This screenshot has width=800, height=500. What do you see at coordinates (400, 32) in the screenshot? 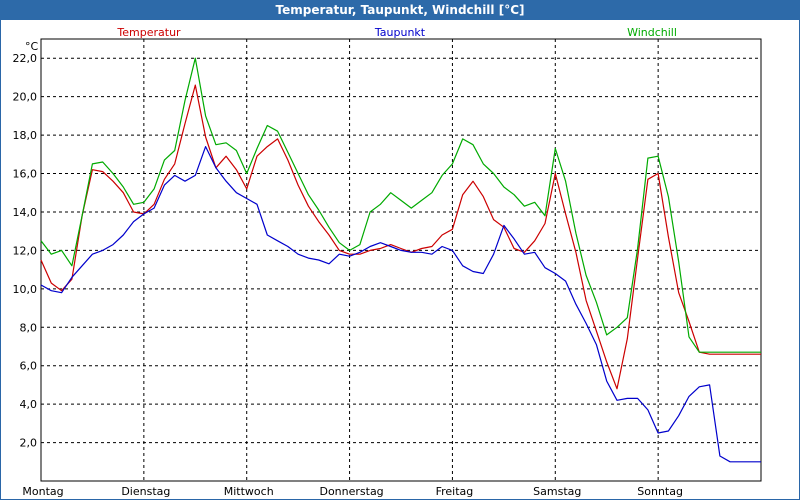
I see `legend-taupunkt: Taupunkt` at bounding box center [400, 32].